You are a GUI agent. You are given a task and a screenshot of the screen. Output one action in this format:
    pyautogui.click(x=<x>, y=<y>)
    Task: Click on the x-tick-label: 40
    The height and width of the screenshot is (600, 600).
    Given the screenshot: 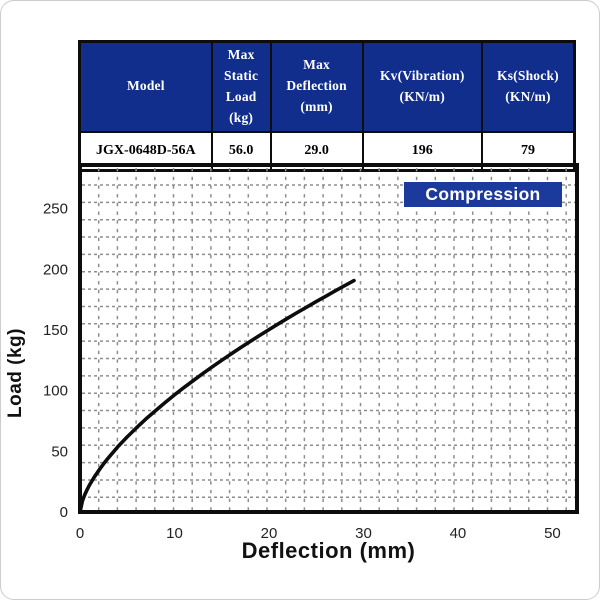 What is the action you would take?
    pyautogui.click(x=458, y=533)
    